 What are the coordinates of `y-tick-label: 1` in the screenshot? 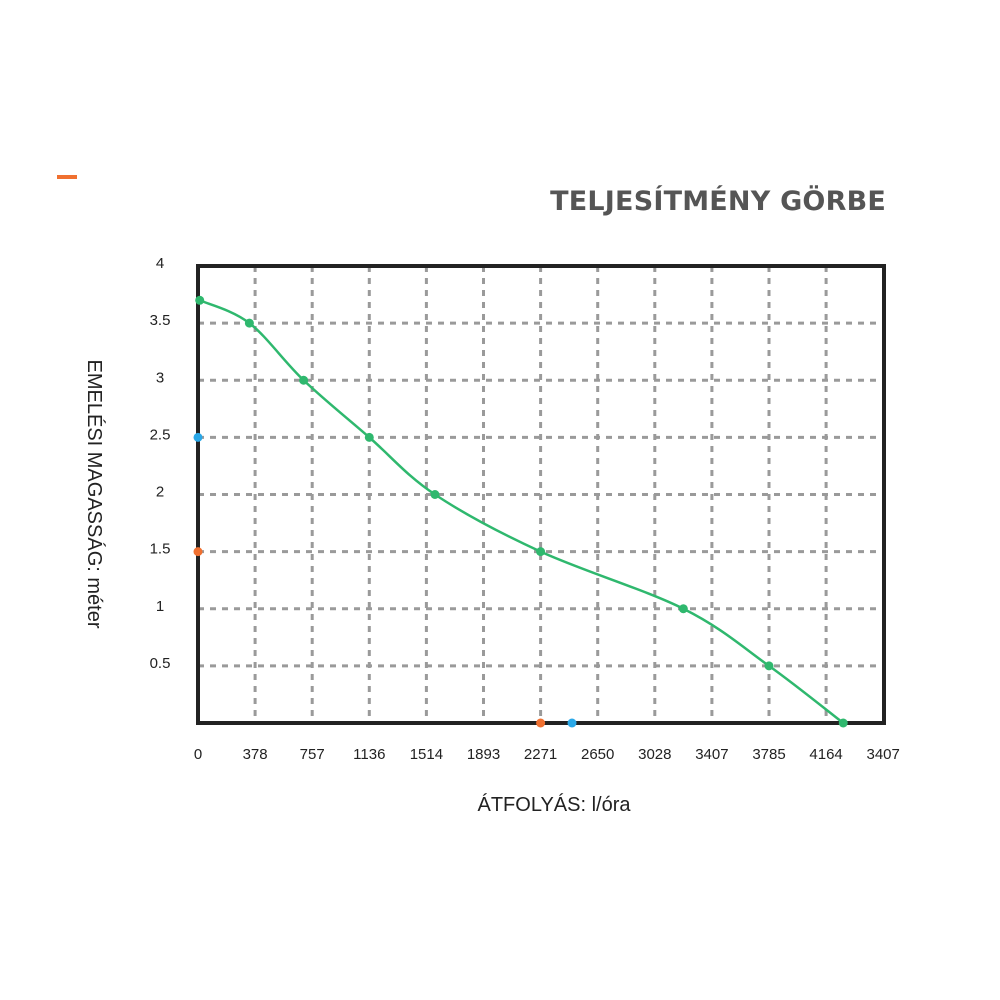 It's located at (160, 606).